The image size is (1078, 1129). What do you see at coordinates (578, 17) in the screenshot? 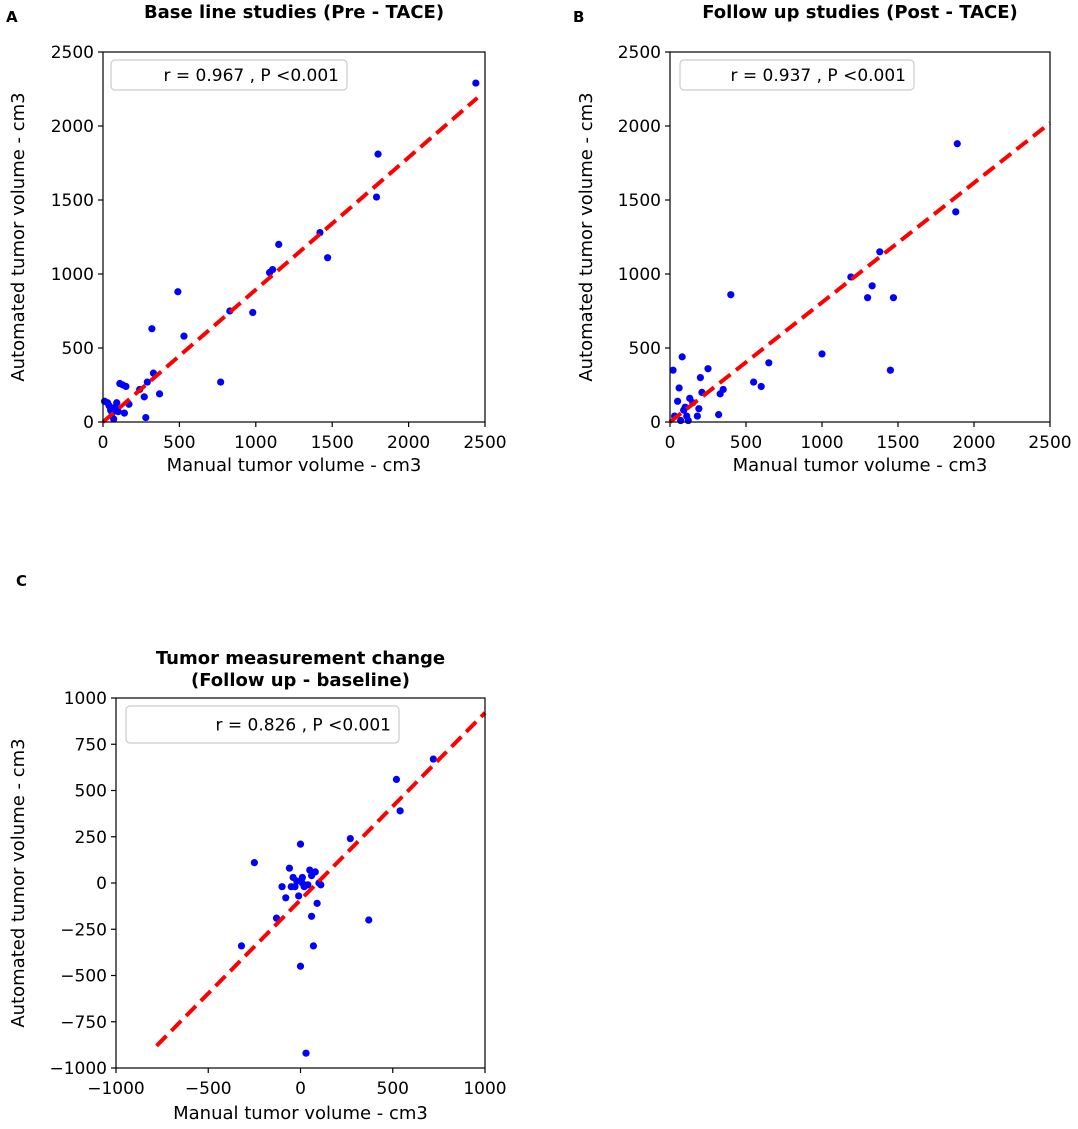
I see `panel-label-b: B` at bounding box center [578, 17].